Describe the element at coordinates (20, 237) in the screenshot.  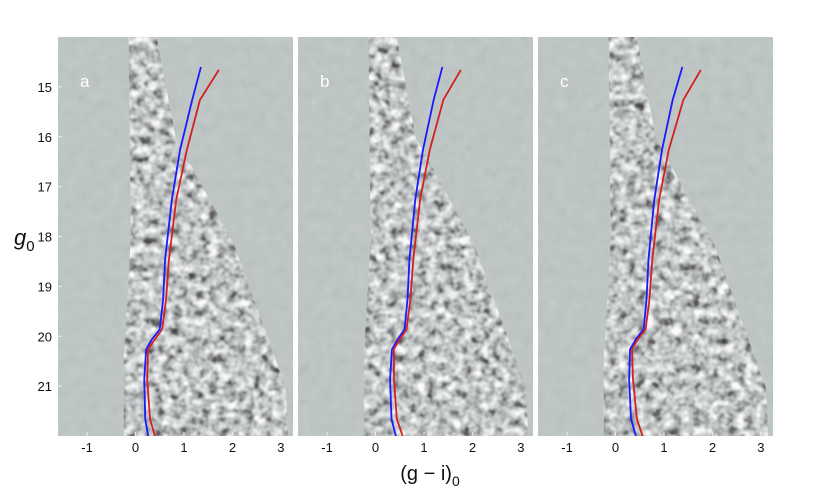
I see `y-axis-label-main: g` at that location.